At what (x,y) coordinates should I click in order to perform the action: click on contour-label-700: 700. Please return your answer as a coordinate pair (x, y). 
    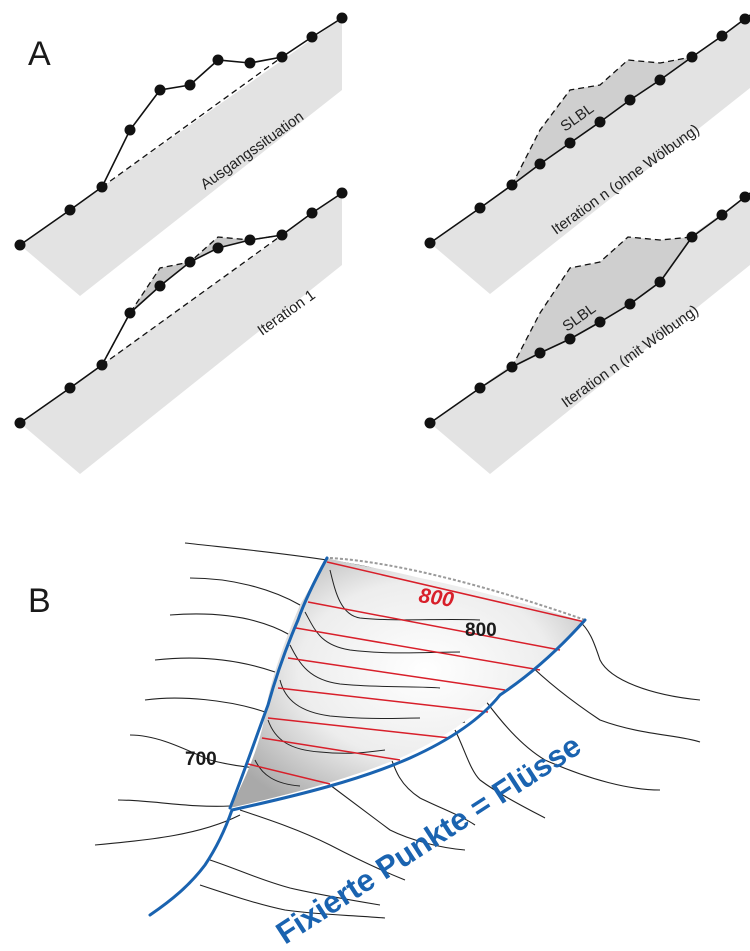
    Looking at the image, I should click on (201, 759).